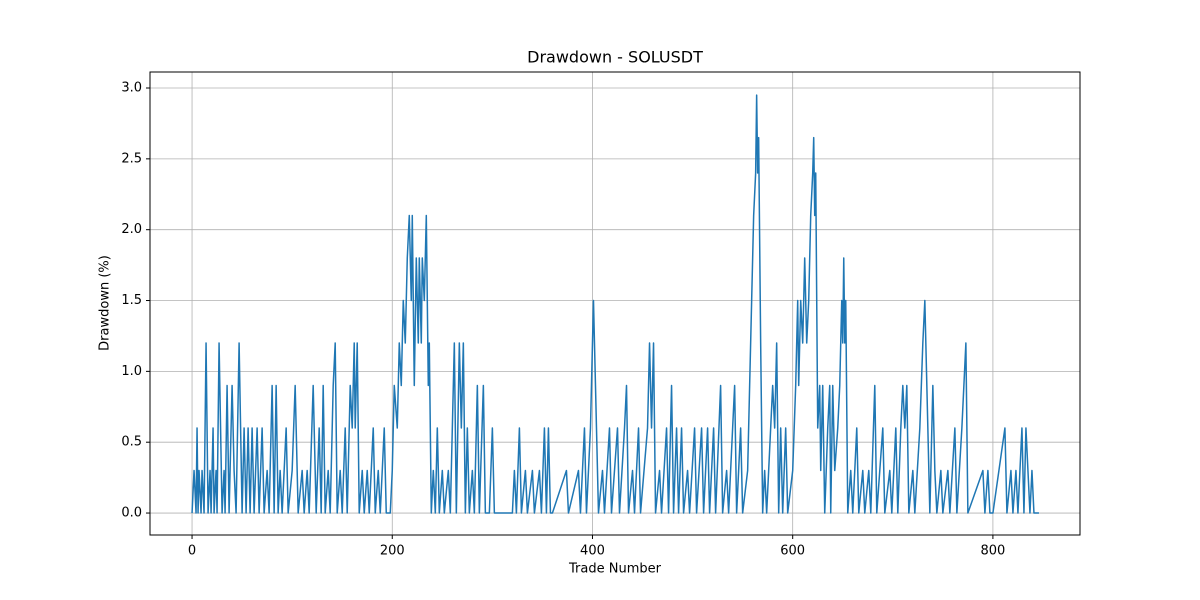 This screenshot has height=600, width=1200. Describe the element at coordinates (131, 158) in the screenshot. I see `y-tick-label: 2.5` at that location.